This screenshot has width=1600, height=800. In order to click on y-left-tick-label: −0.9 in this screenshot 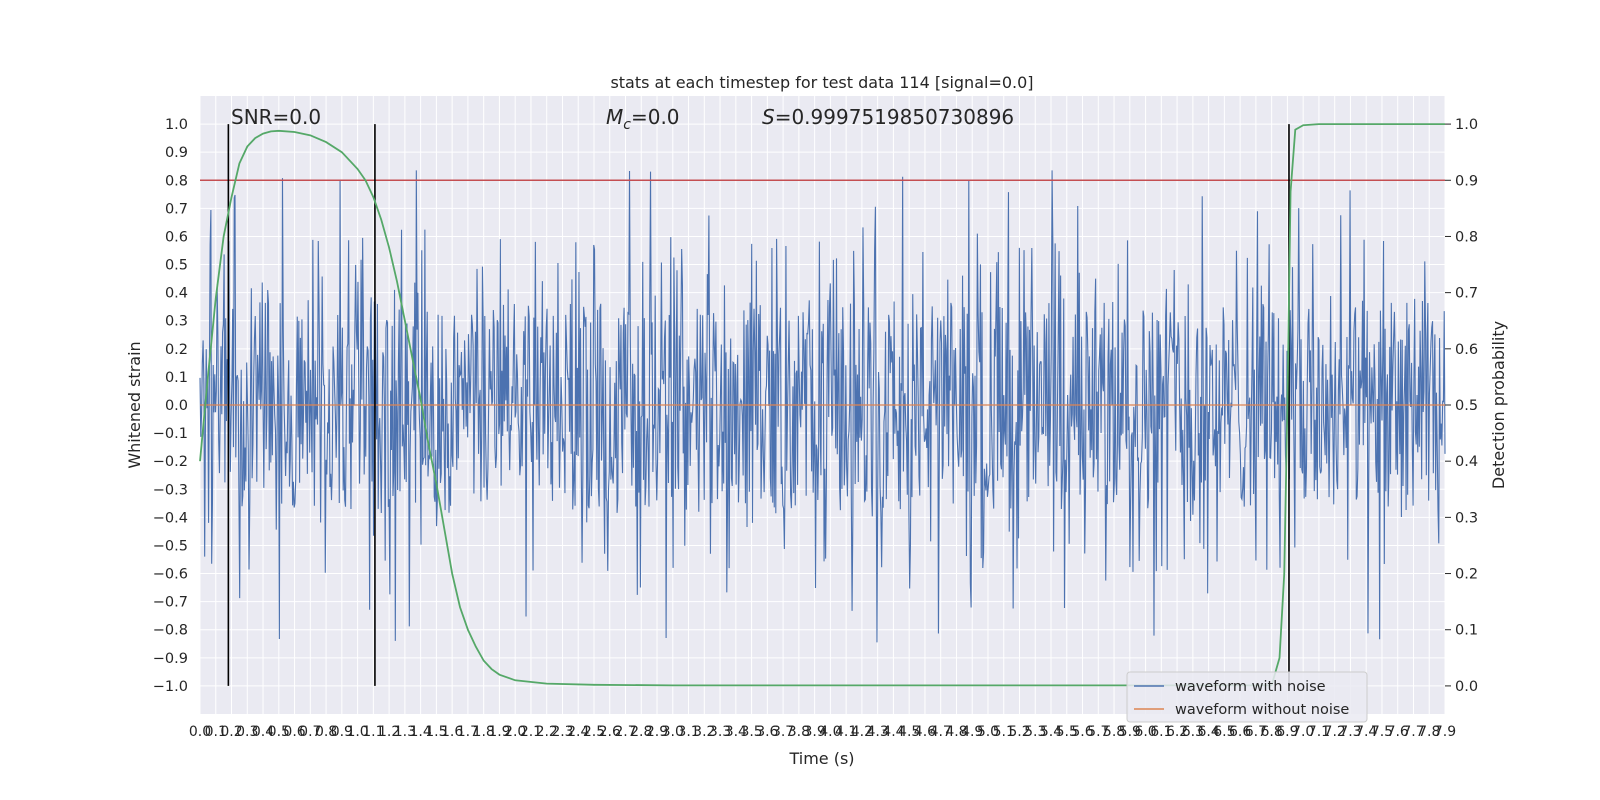, I will do `click(170, 659)`.